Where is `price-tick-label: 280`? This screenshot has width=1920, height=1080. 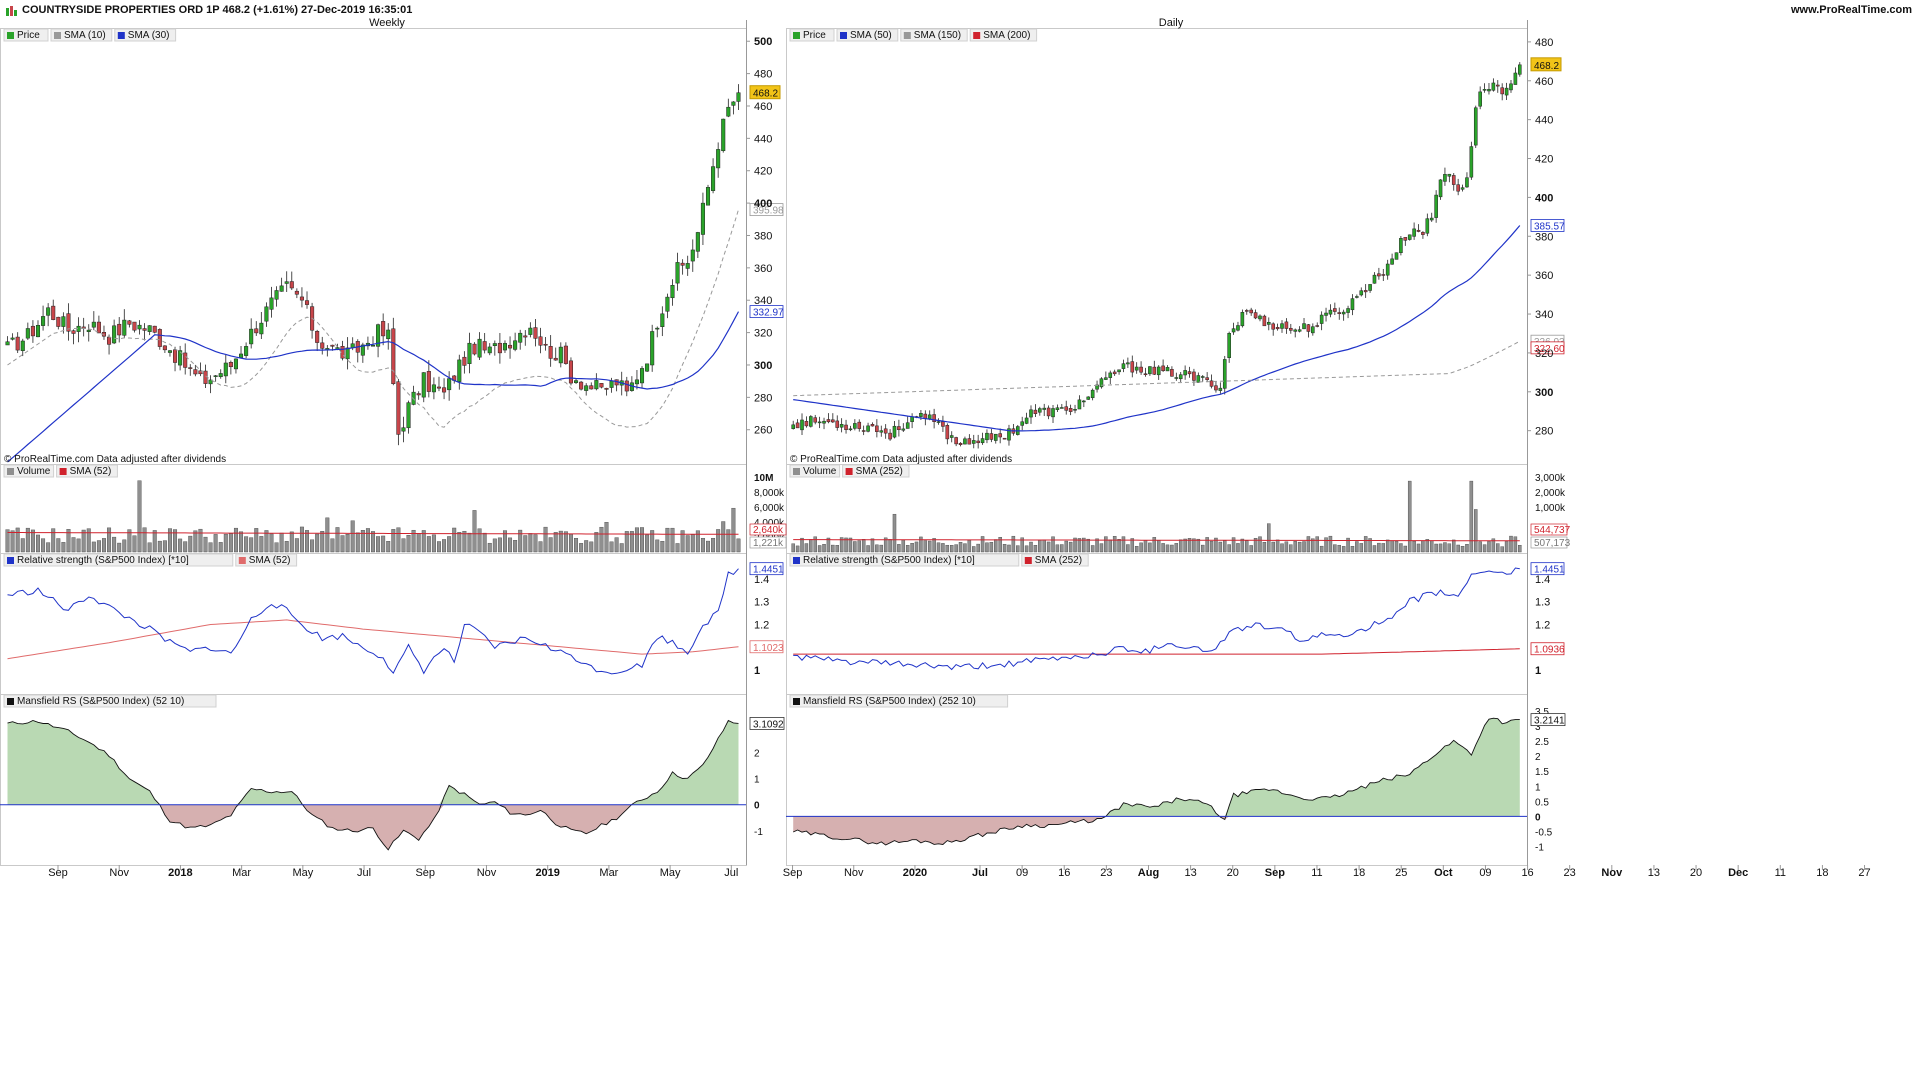 price-tick-label: 280 is located at coordinates (1544, 432).